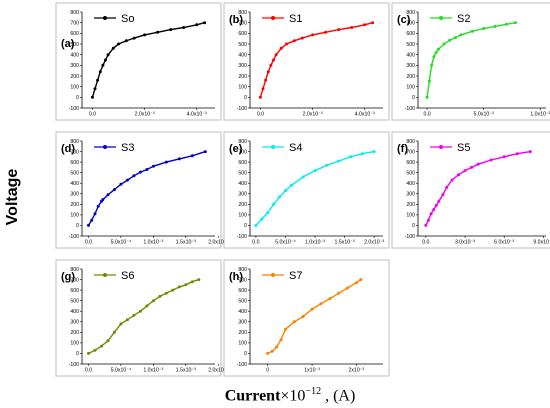  I want to click on legend-label: S6, so click(127, 276).